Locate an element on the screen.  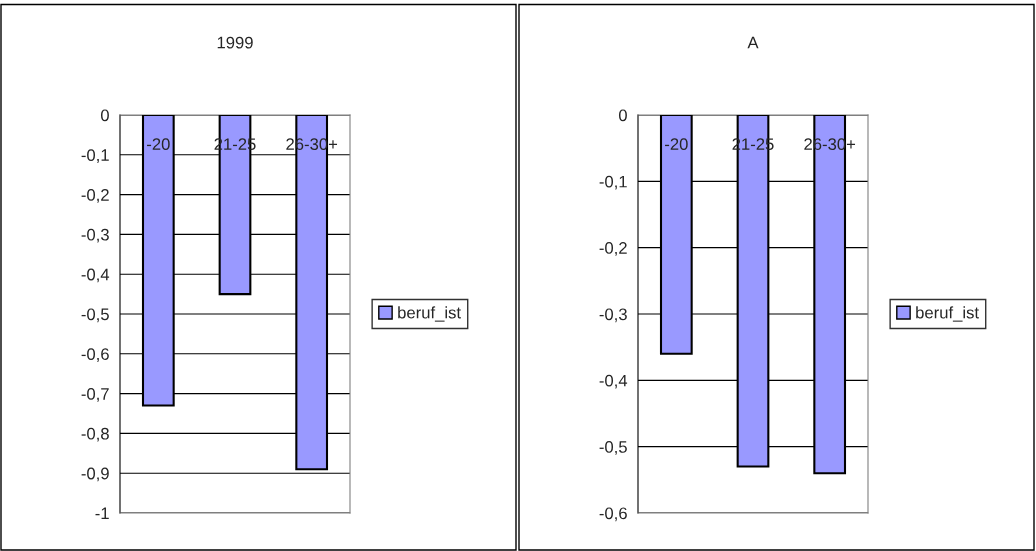
chart-title: 1999 is located at coordinates (235, 42).